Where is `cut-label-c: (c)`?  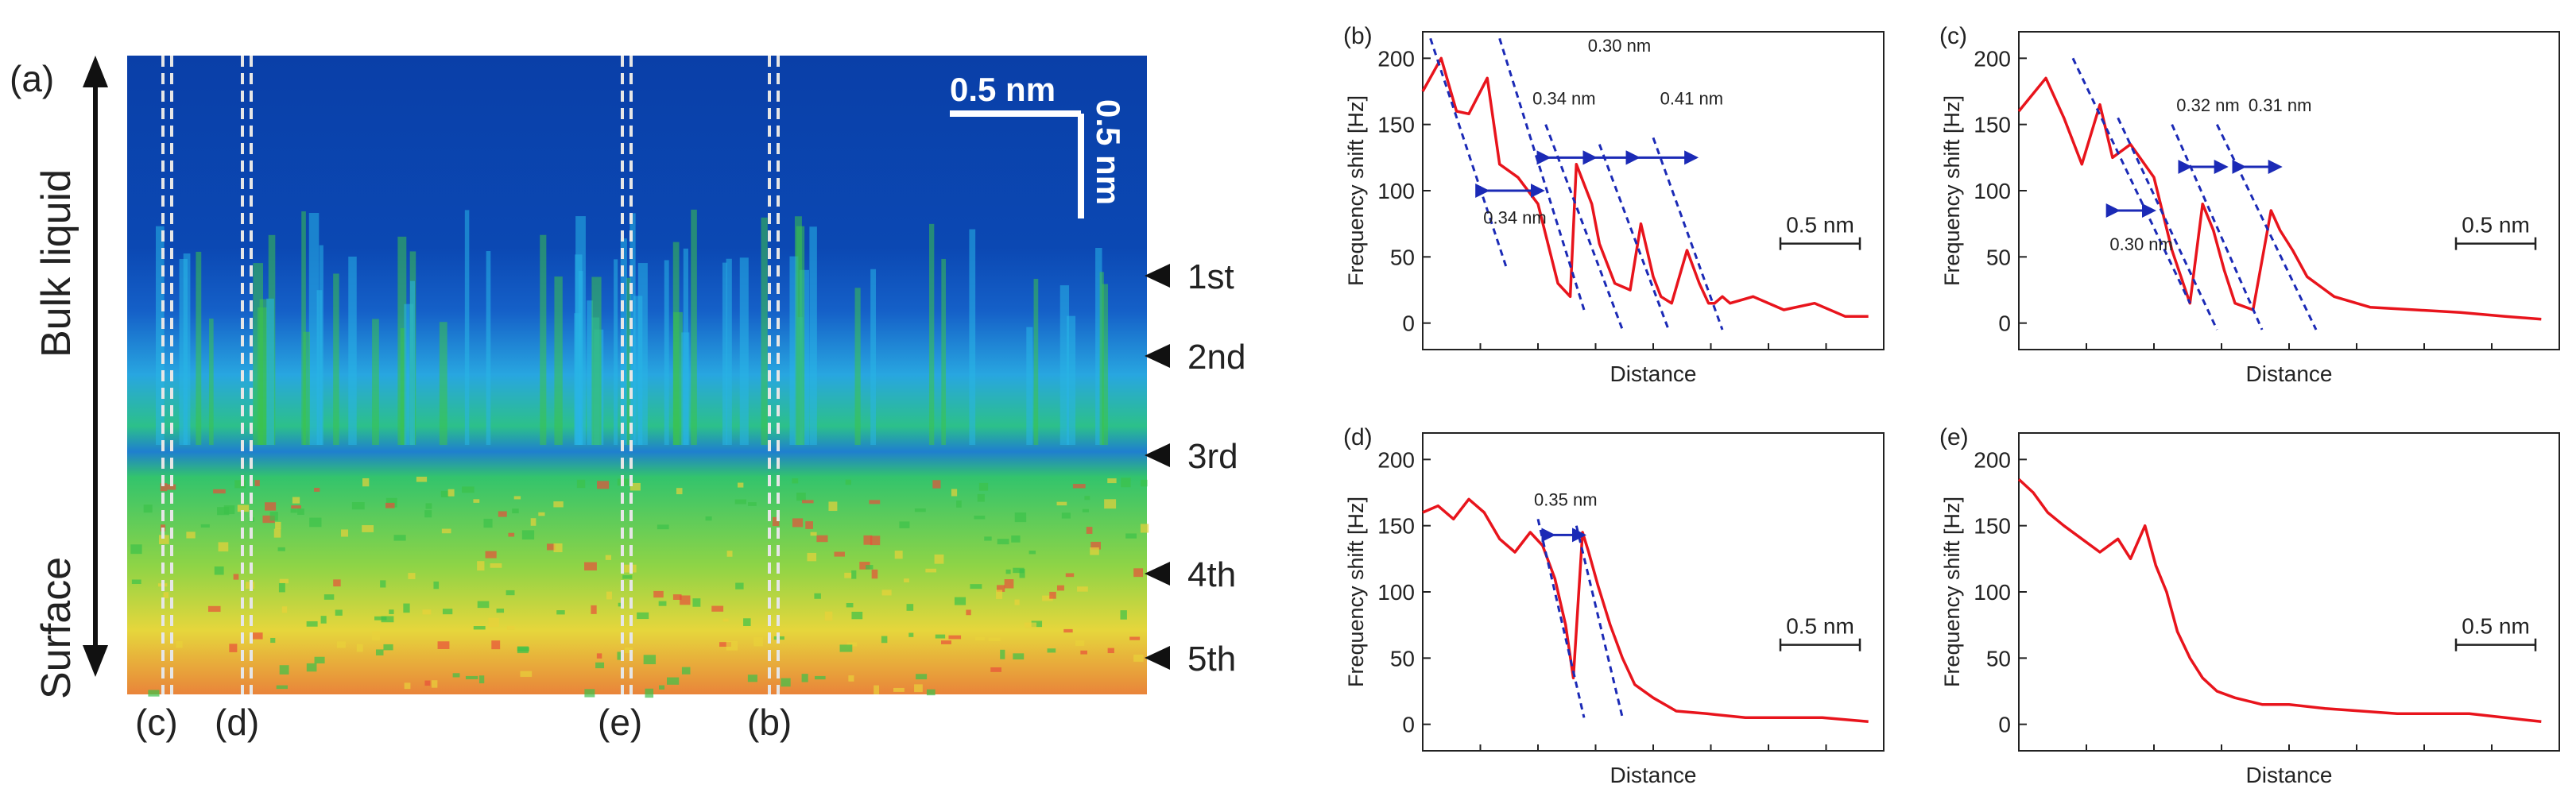
cut-label-c: (c) is located at coordinates (156, 722).